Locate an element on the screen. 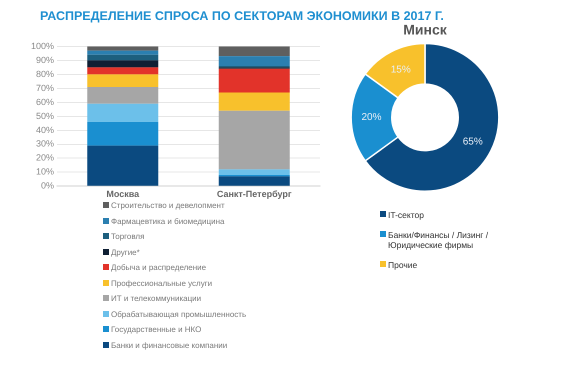  chart-title: Минск is located at coordinates (425, 29).